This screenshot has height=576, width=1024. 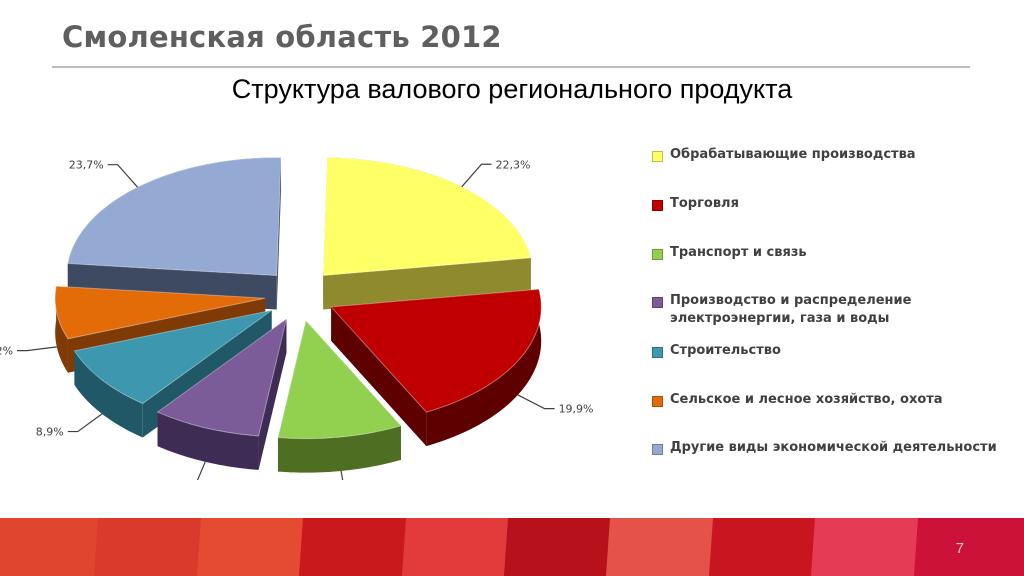 What do you see at coordinates (511, 67) in the screenshot?
I see `title-divider` at bounding box center [511, 67].